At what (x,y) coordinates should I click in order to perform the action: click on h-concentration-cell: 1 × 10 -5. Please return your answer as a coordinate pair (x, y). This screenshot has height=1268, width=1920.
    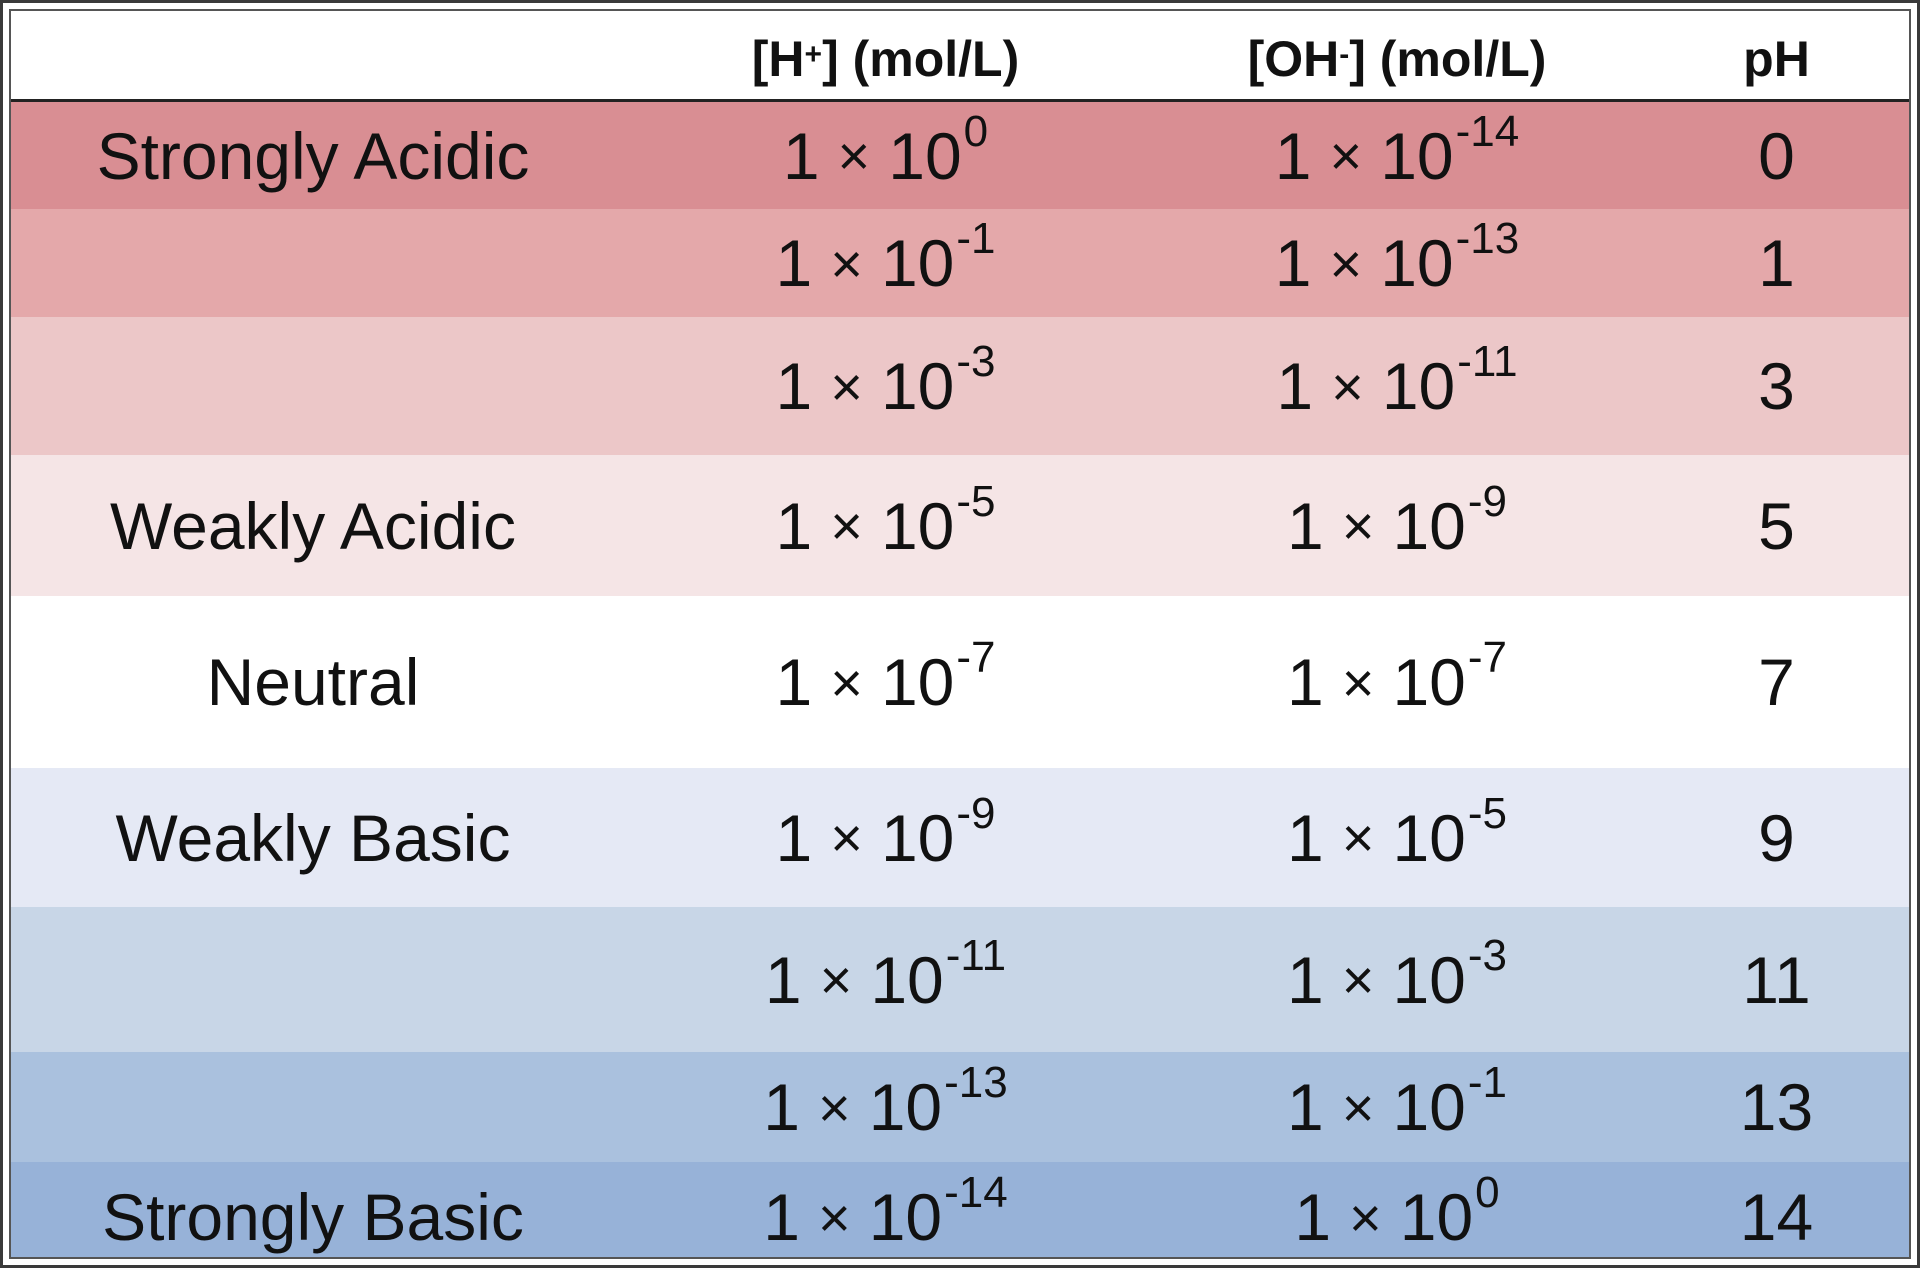
    Looking at the image, I should click on (885, 525).